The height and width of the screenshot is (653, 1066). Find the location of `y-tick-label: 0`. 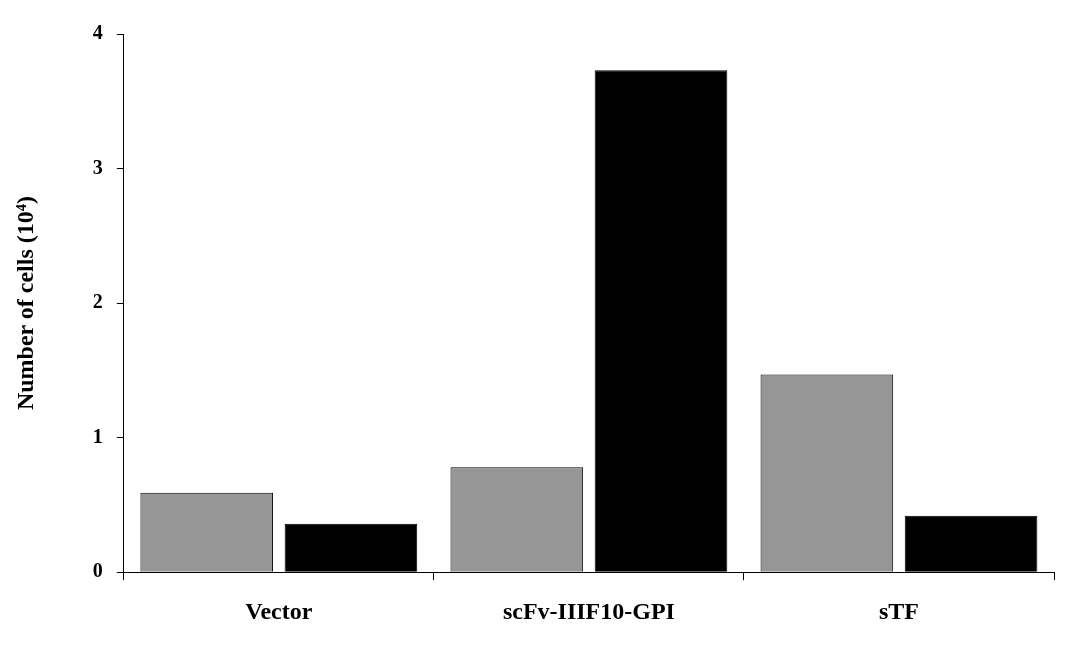

y-tick-label: 0 is located at coordinates (97, 570).